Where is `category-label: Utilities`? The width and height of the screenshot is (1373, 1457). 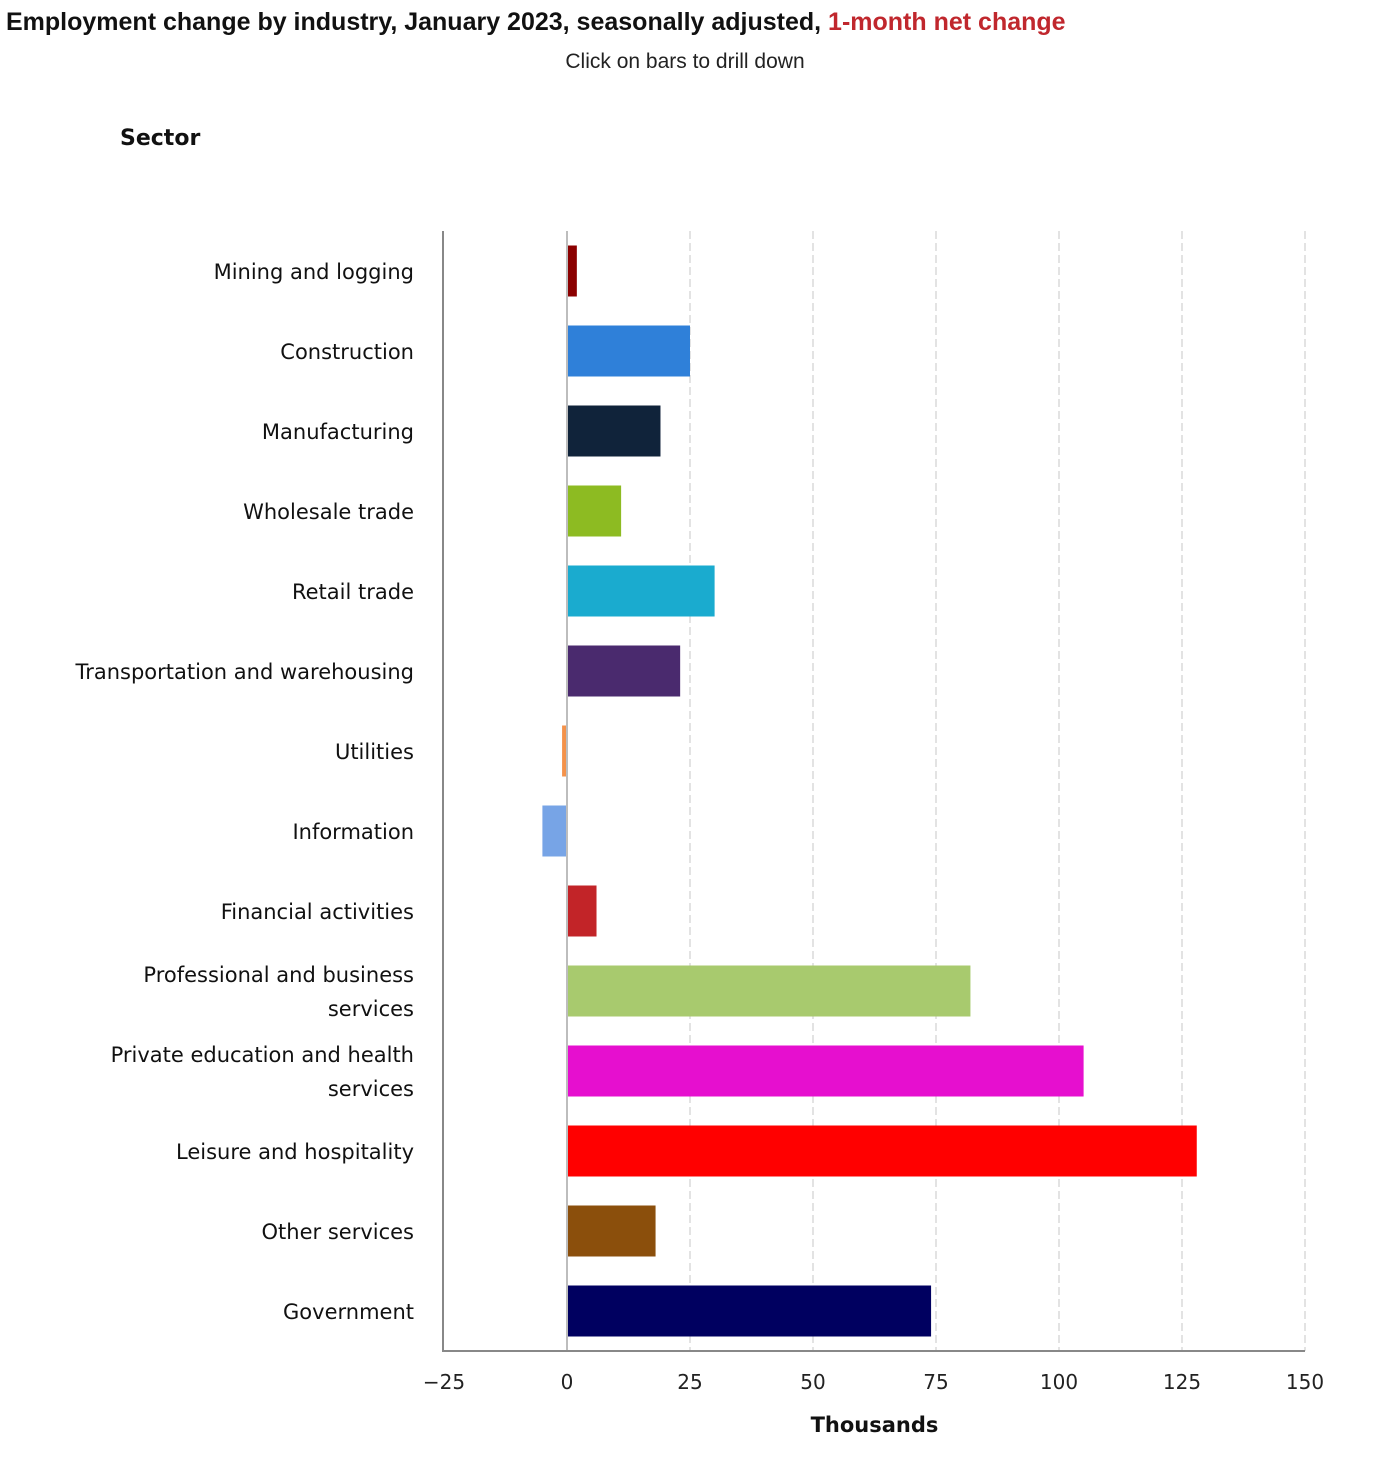 category-label: Utilities is located at coordinates (374, 752).